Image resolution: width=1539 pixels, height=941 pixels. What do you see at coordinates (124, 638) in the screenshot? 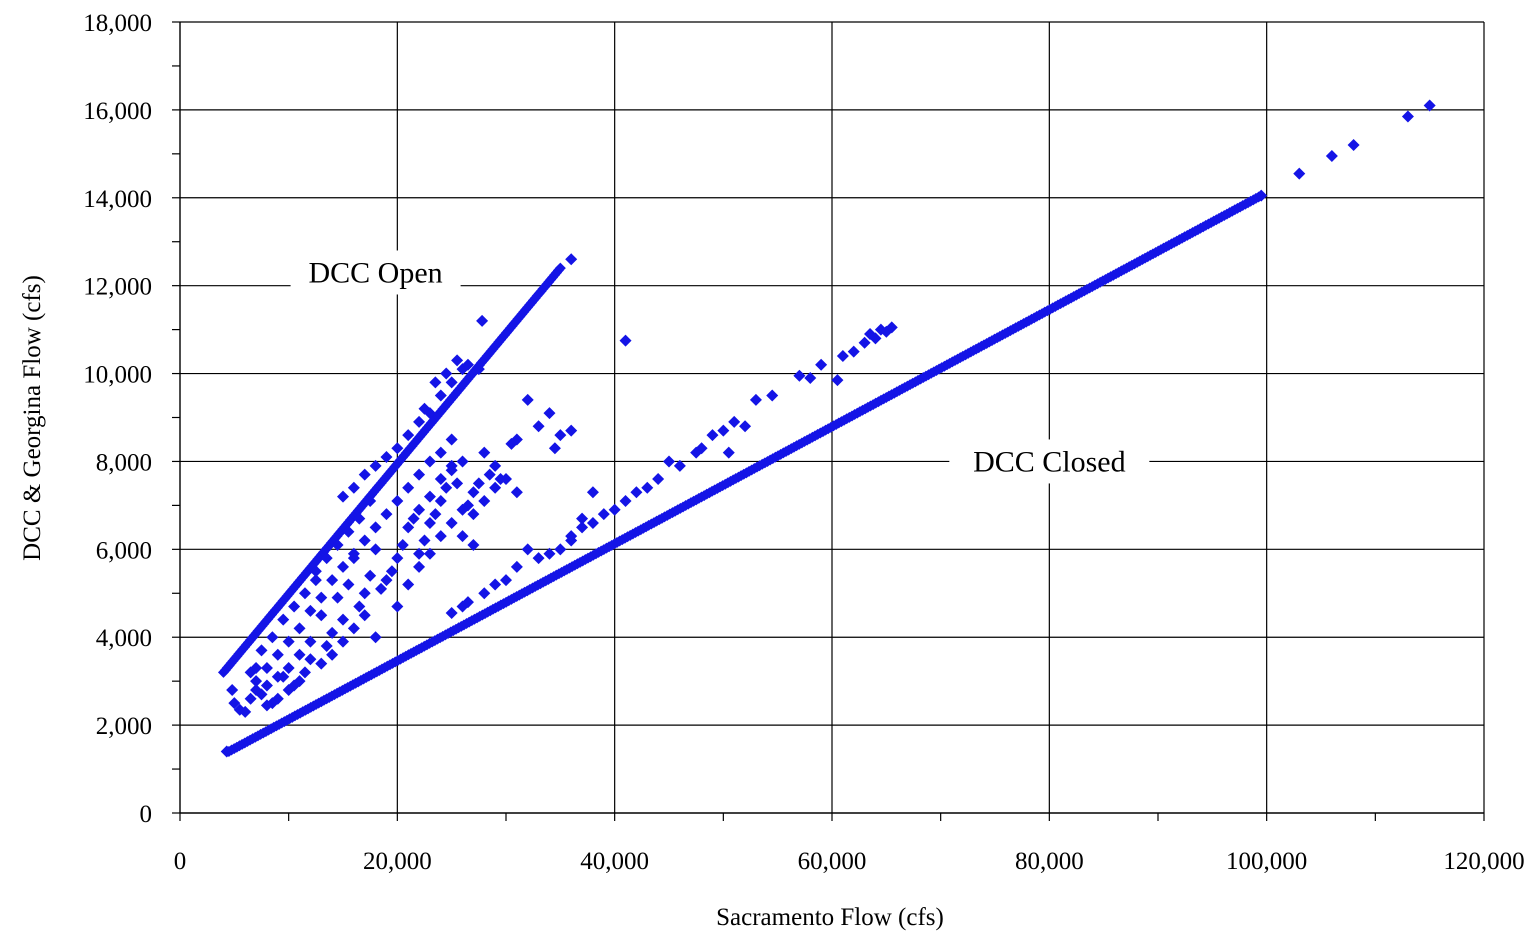
I see `y-tick-label: 4,000` at bounding box center [124, 638].